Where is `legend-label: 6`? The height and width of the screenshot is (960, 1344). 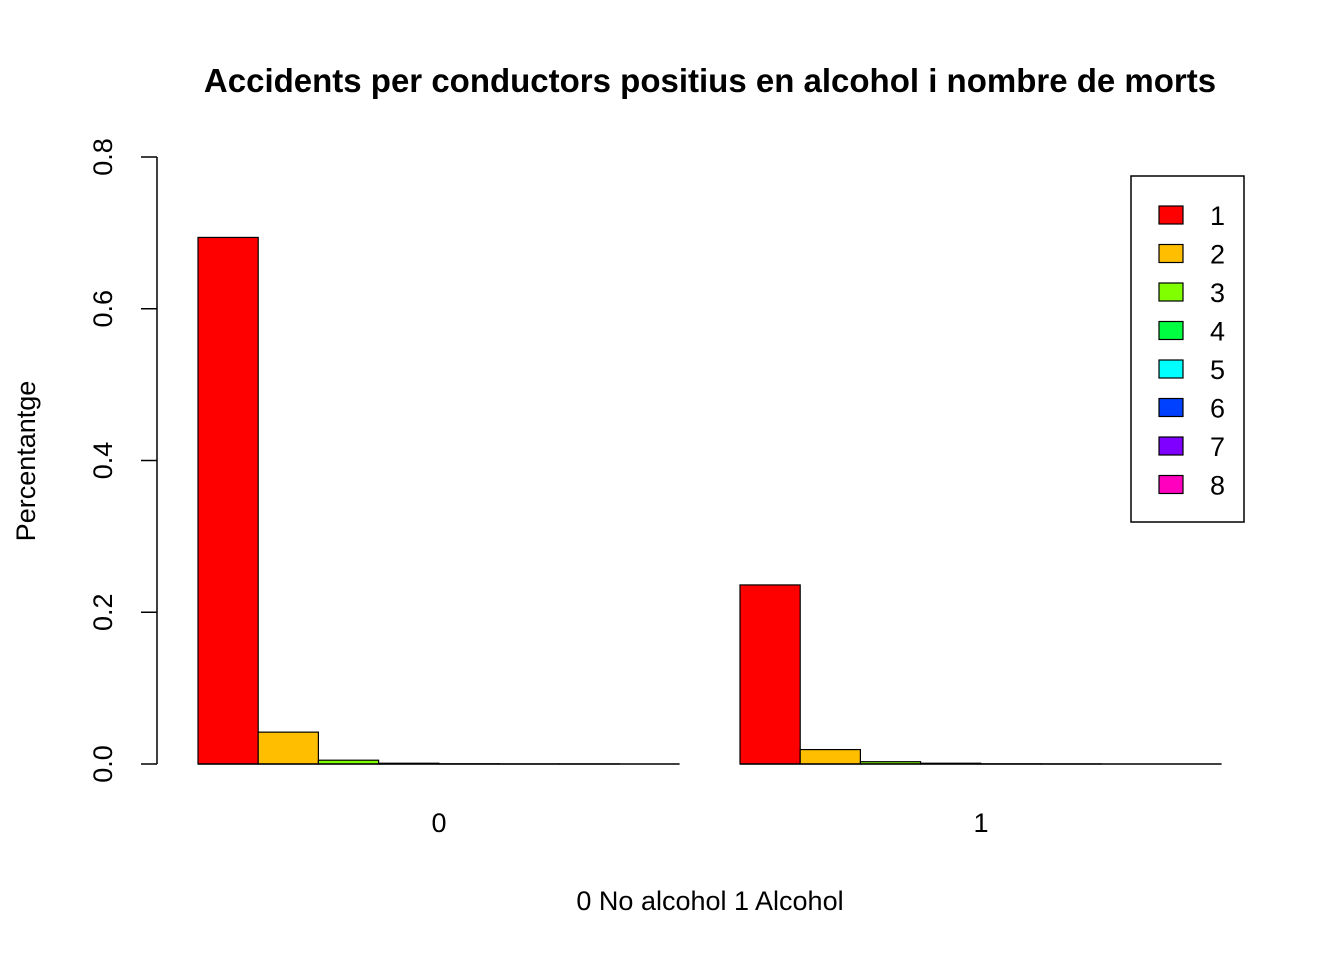 legend-label: 6 is located at coordinates (1217, 409).